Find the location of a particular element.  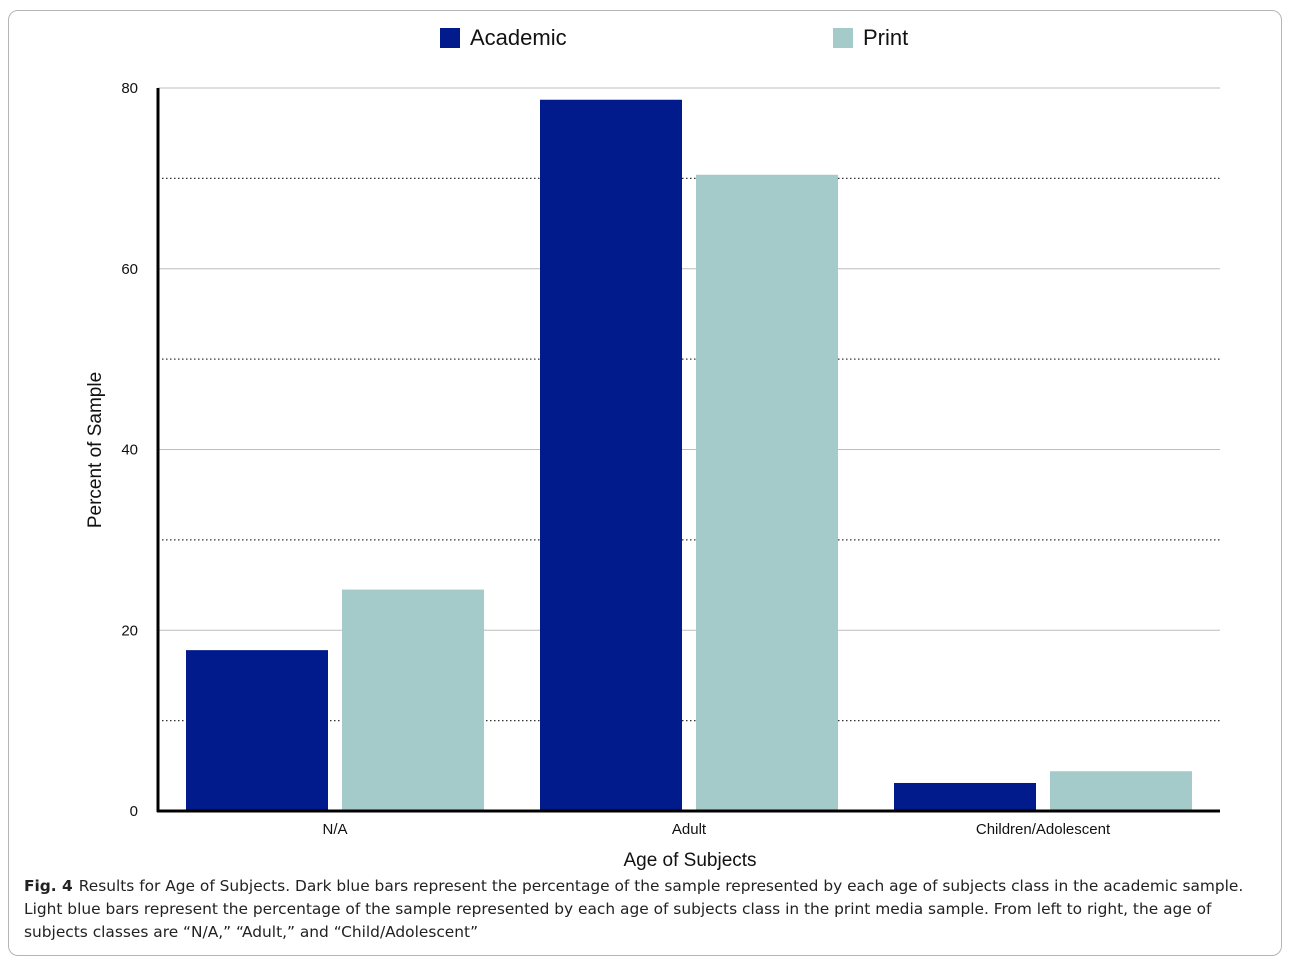

y-axis-title: Percent of Sample is located at coordinates (95, 450).